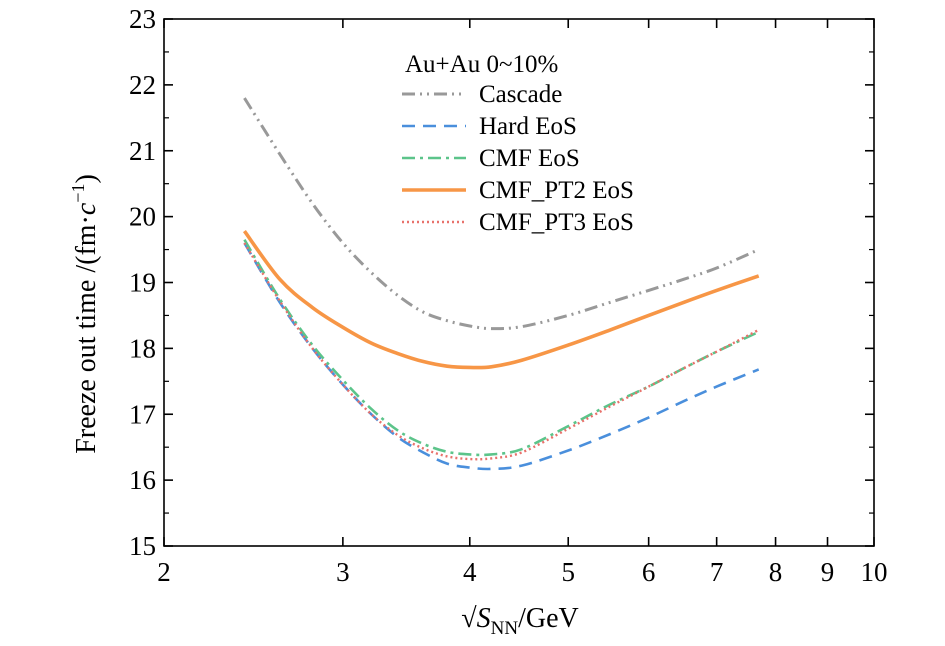  What do you see at coordinates (343, 572) in the screenshot?
I see `x-tick-label: 3` at bounding box center [343, 572].